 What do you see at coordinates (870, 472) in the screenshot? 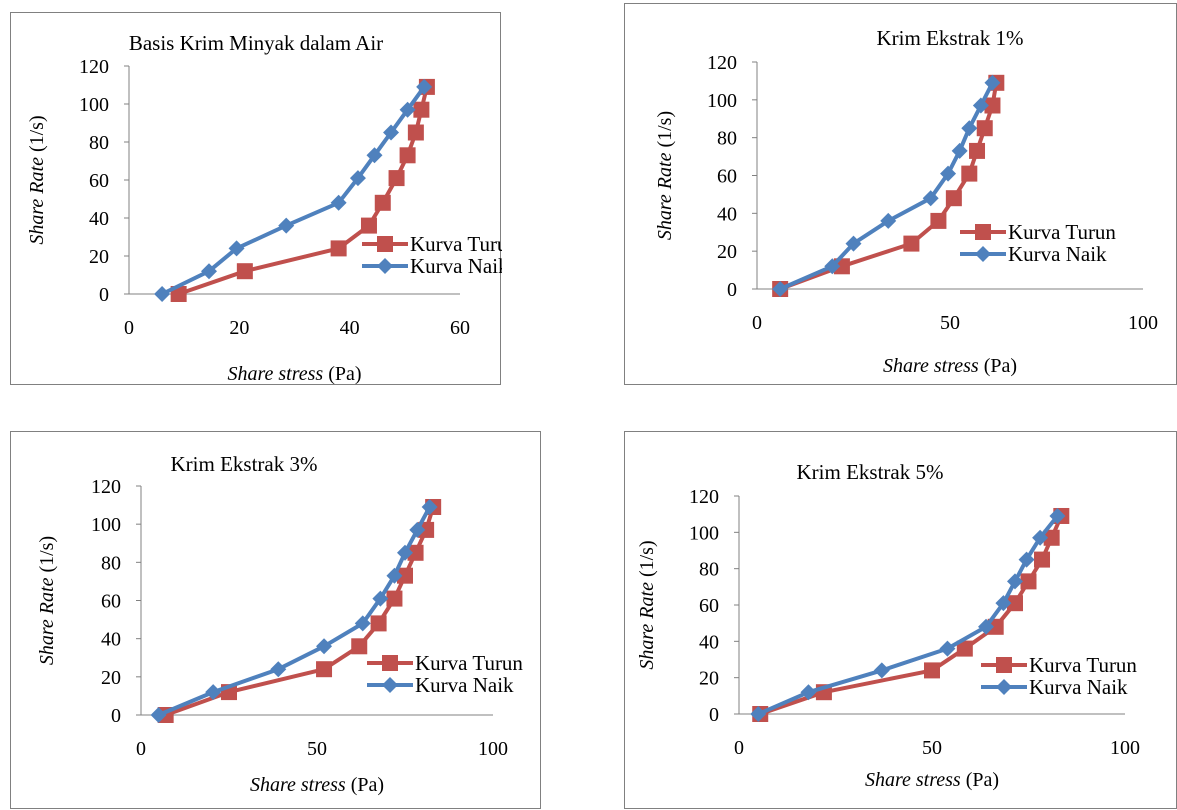
I see `chart-title: Krim Ekstrak 5%` at bounding box center [870, 472].